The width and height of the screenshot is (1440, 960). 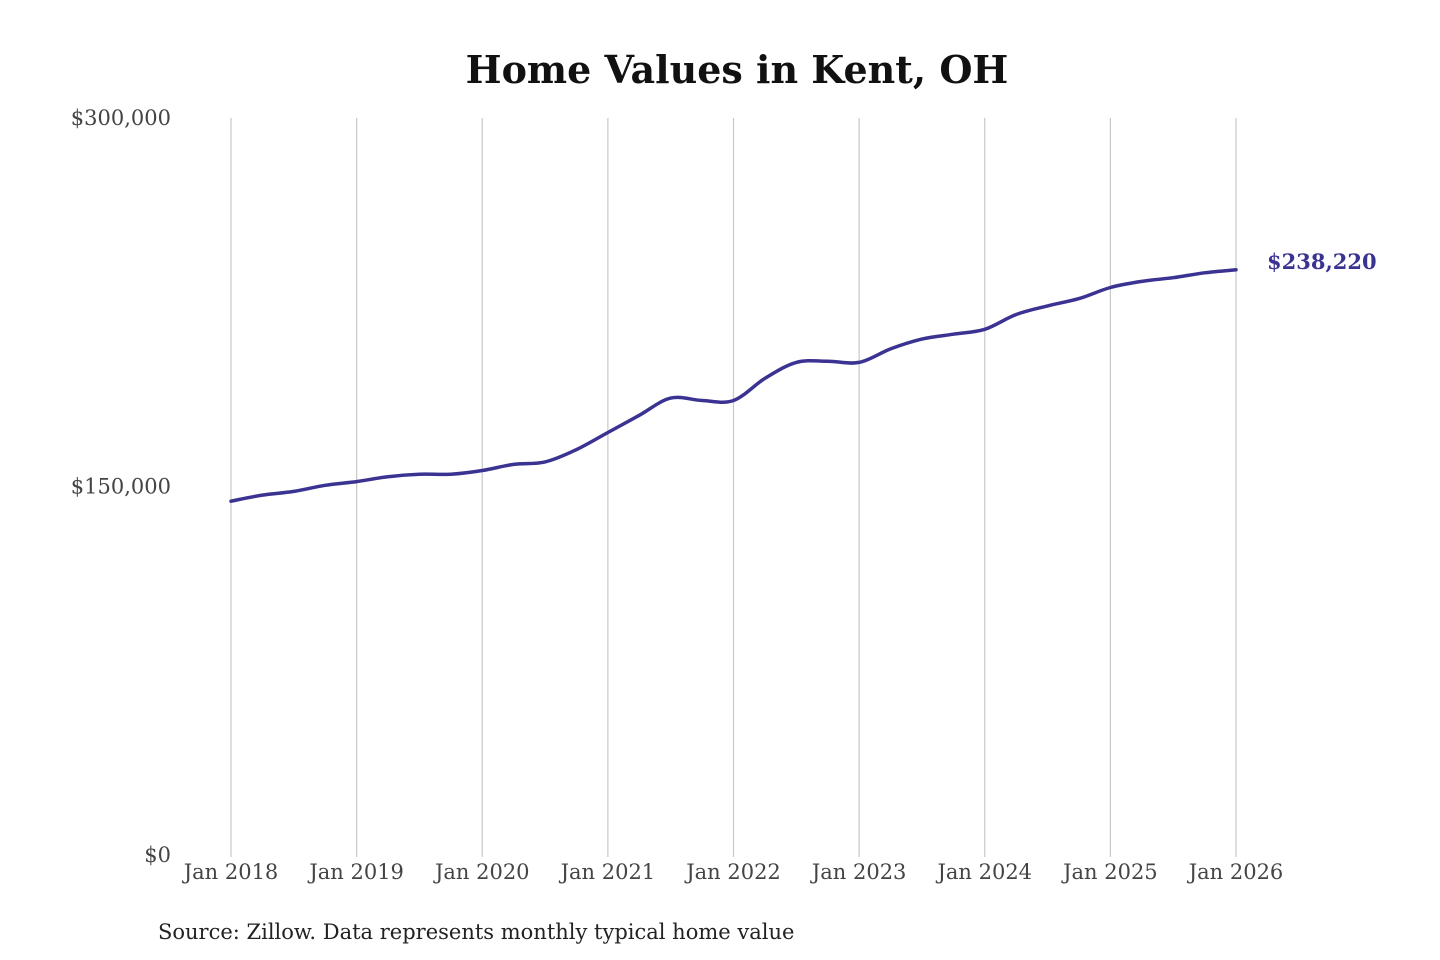 What do you see at coordinates (1235, 872) in the screenshot?
I see `x-tick-label: Jan 2026` at bounding box center [1235, 872].